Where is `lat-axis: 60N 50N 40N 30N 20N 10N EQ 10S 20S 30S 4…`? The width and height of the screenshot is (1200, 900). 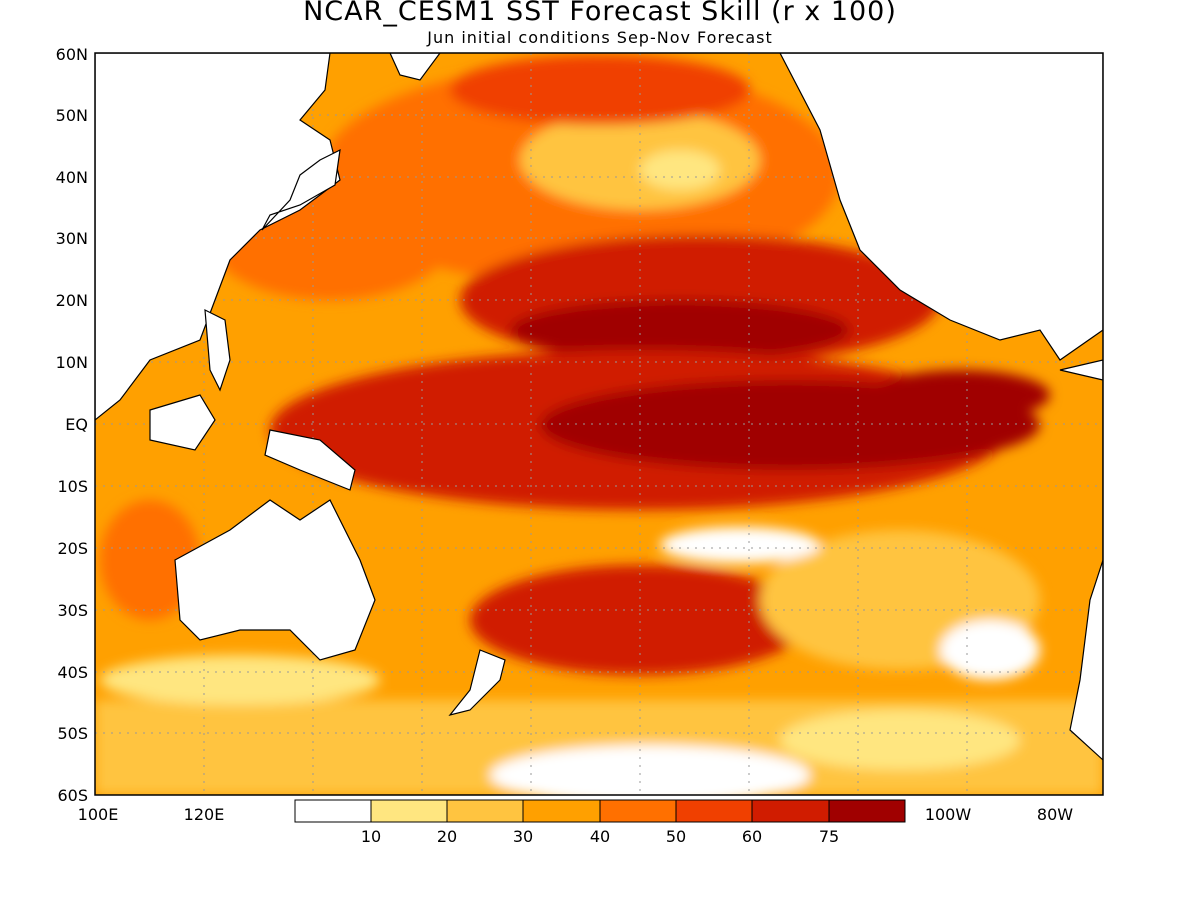
lat-axis: 60N 50N 40N 30N 20N 10N EQ 10S 20S 30S 4… is located at coordinates (72, 425).